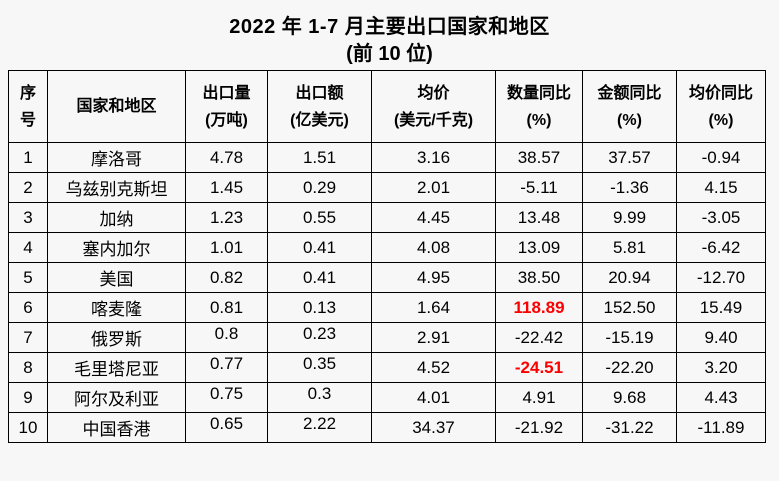 The height and width of the screenshot is (481, 779). What do you see at coordinates (721, 337) in the screenshot?
I see `cell-price_yoy: 9.40` at bounding box center [721, 337].